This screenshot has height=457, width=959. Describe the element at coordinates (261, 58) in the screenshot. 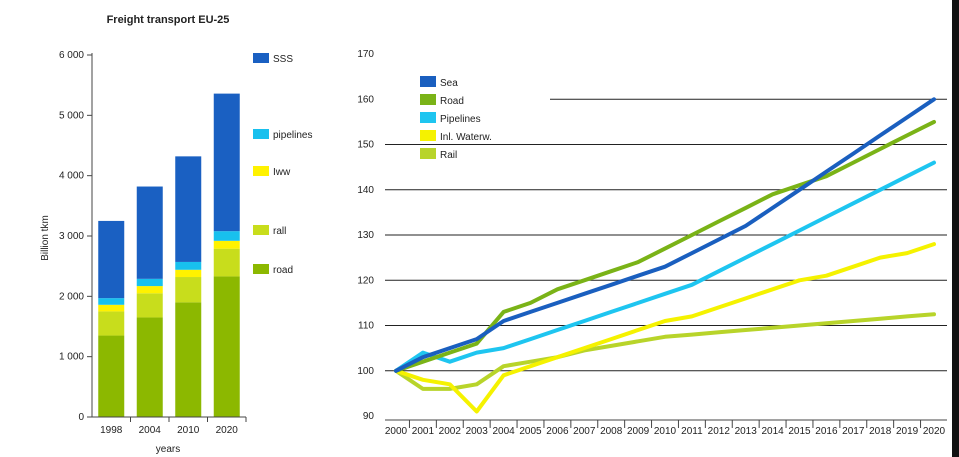

I see `bar-legend-swatch-sss` at that location.